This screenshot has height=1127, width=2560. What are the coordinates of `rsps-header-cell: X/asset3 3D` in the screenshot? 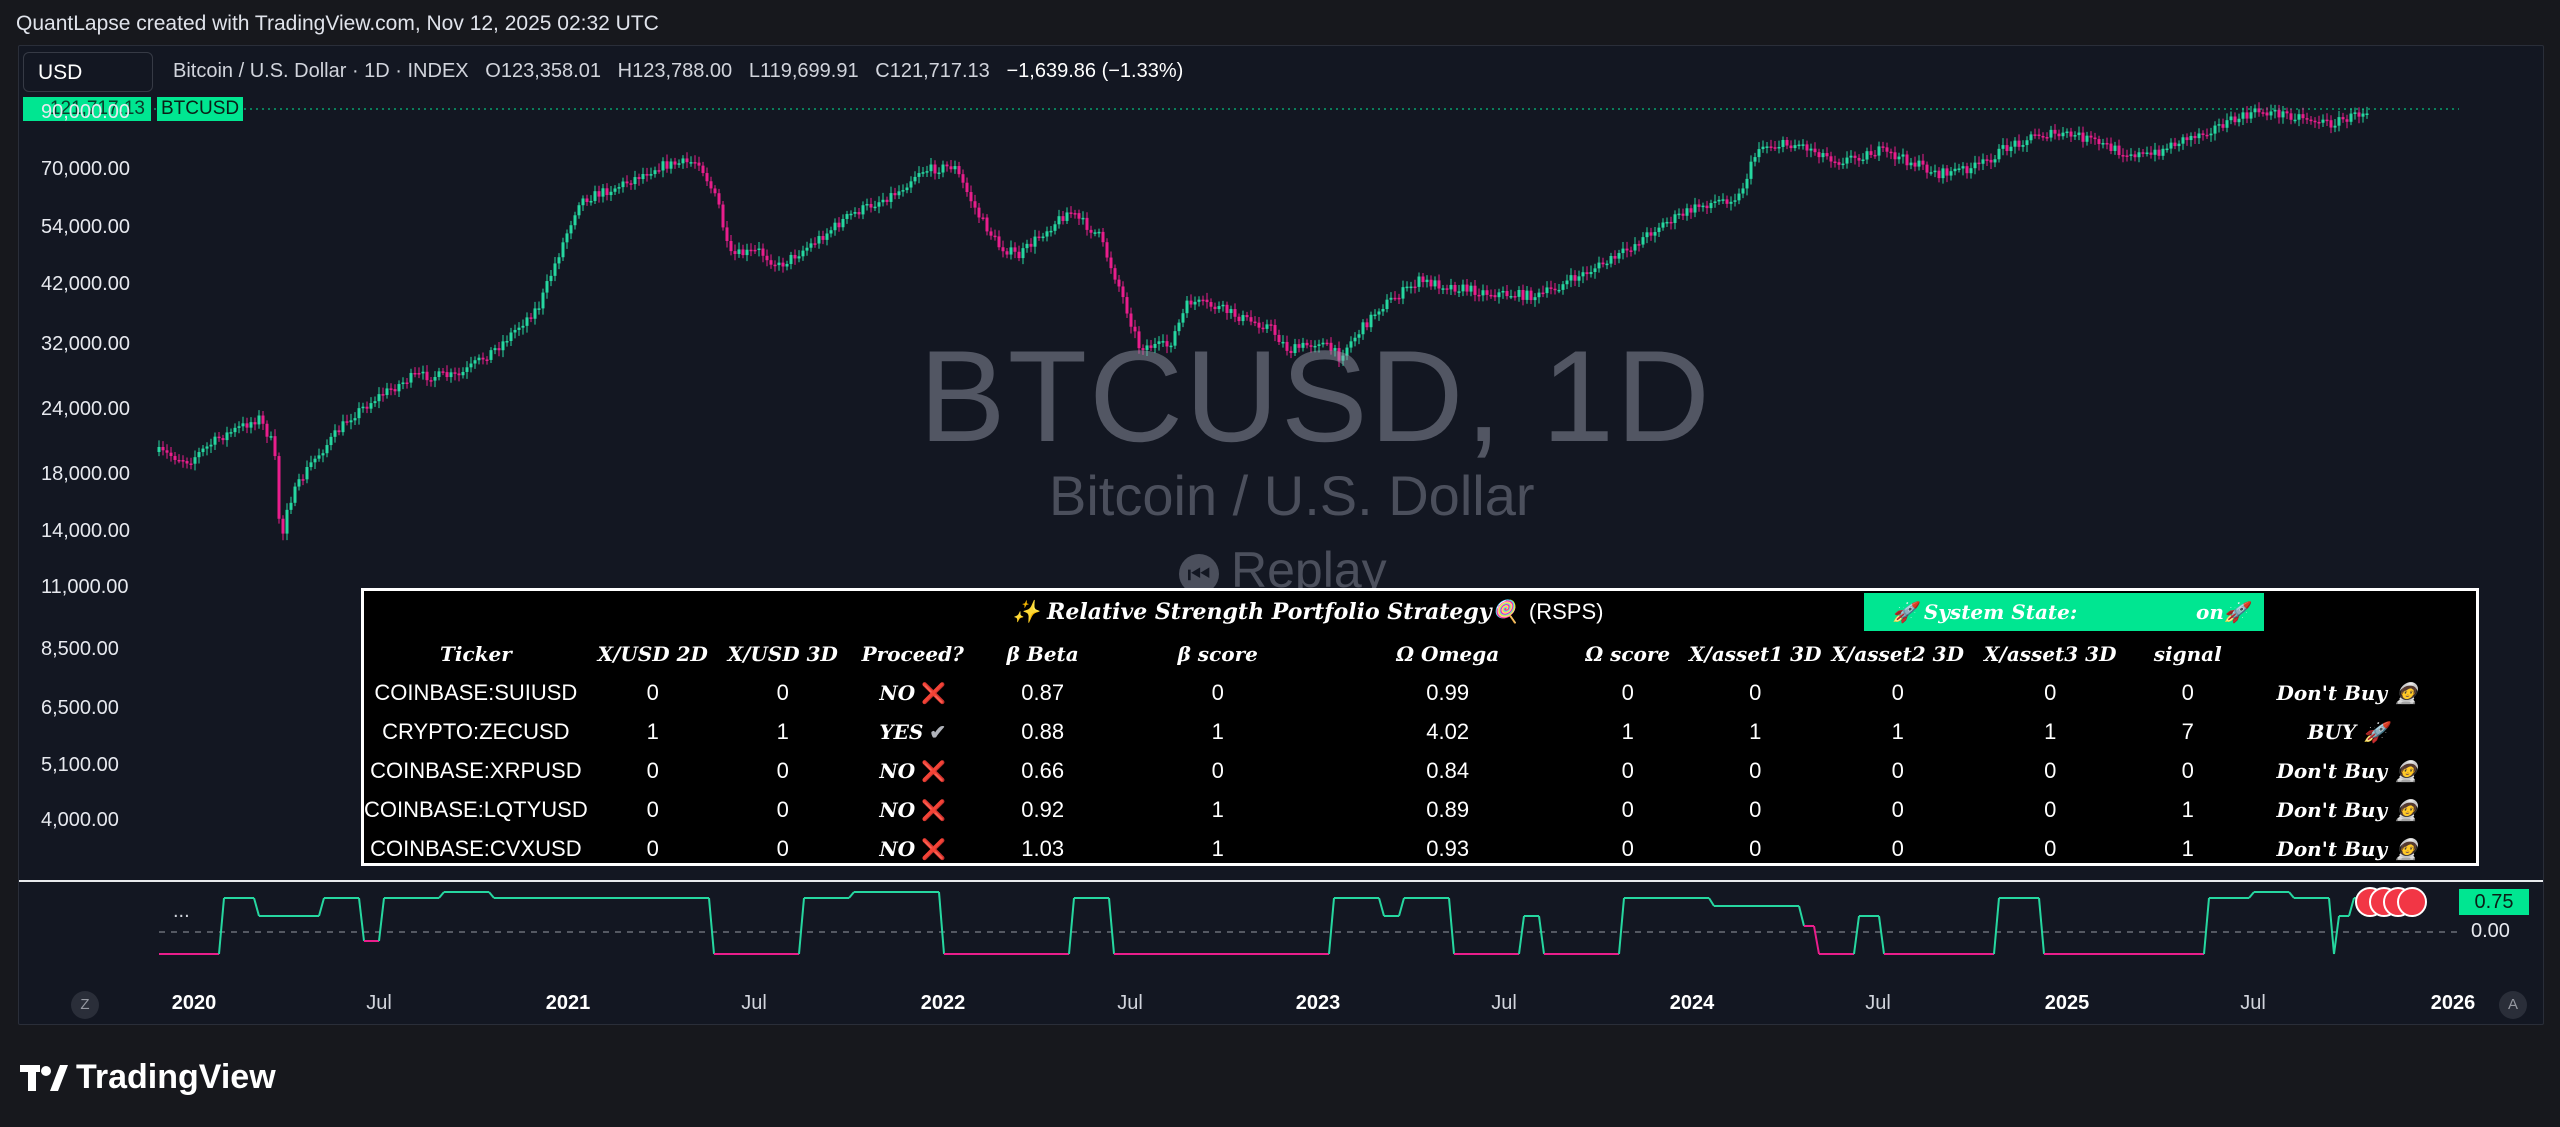 It's located at (2050, 653).